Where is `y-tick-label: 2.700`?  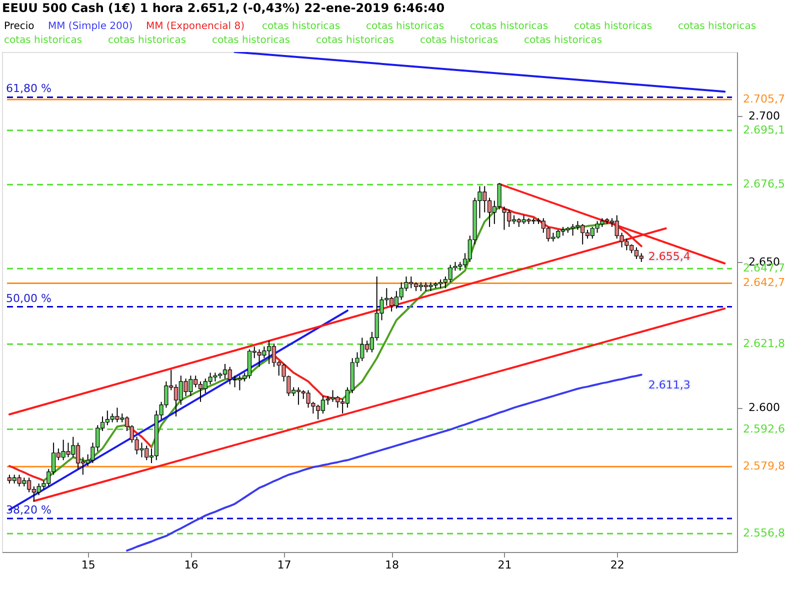 y-tick-label: 2.700 is located at coordinates (764, 116).